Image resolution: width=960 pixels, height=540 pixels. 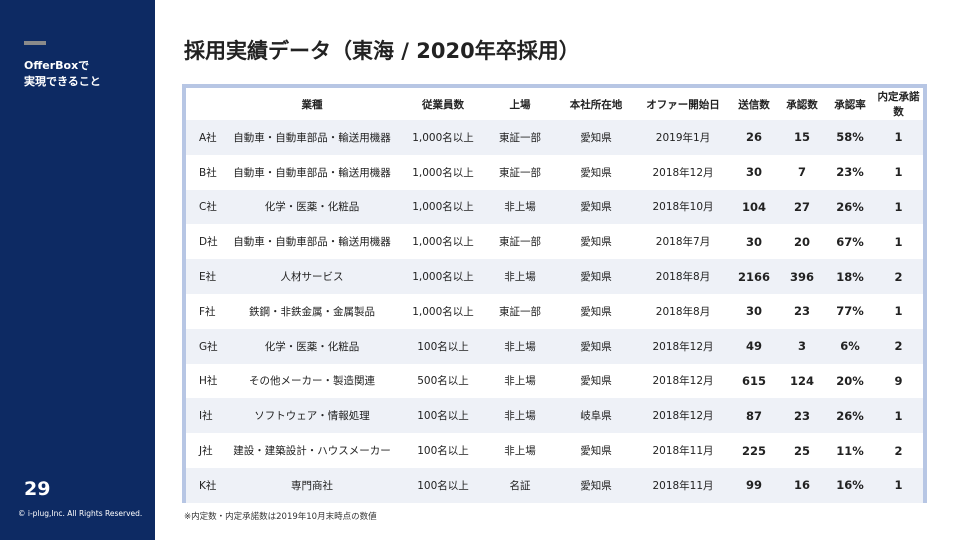 I want to click on footnote: ※内定数・内定承諾数は2019年10月末時点の数値, so click(x=280, y=517).